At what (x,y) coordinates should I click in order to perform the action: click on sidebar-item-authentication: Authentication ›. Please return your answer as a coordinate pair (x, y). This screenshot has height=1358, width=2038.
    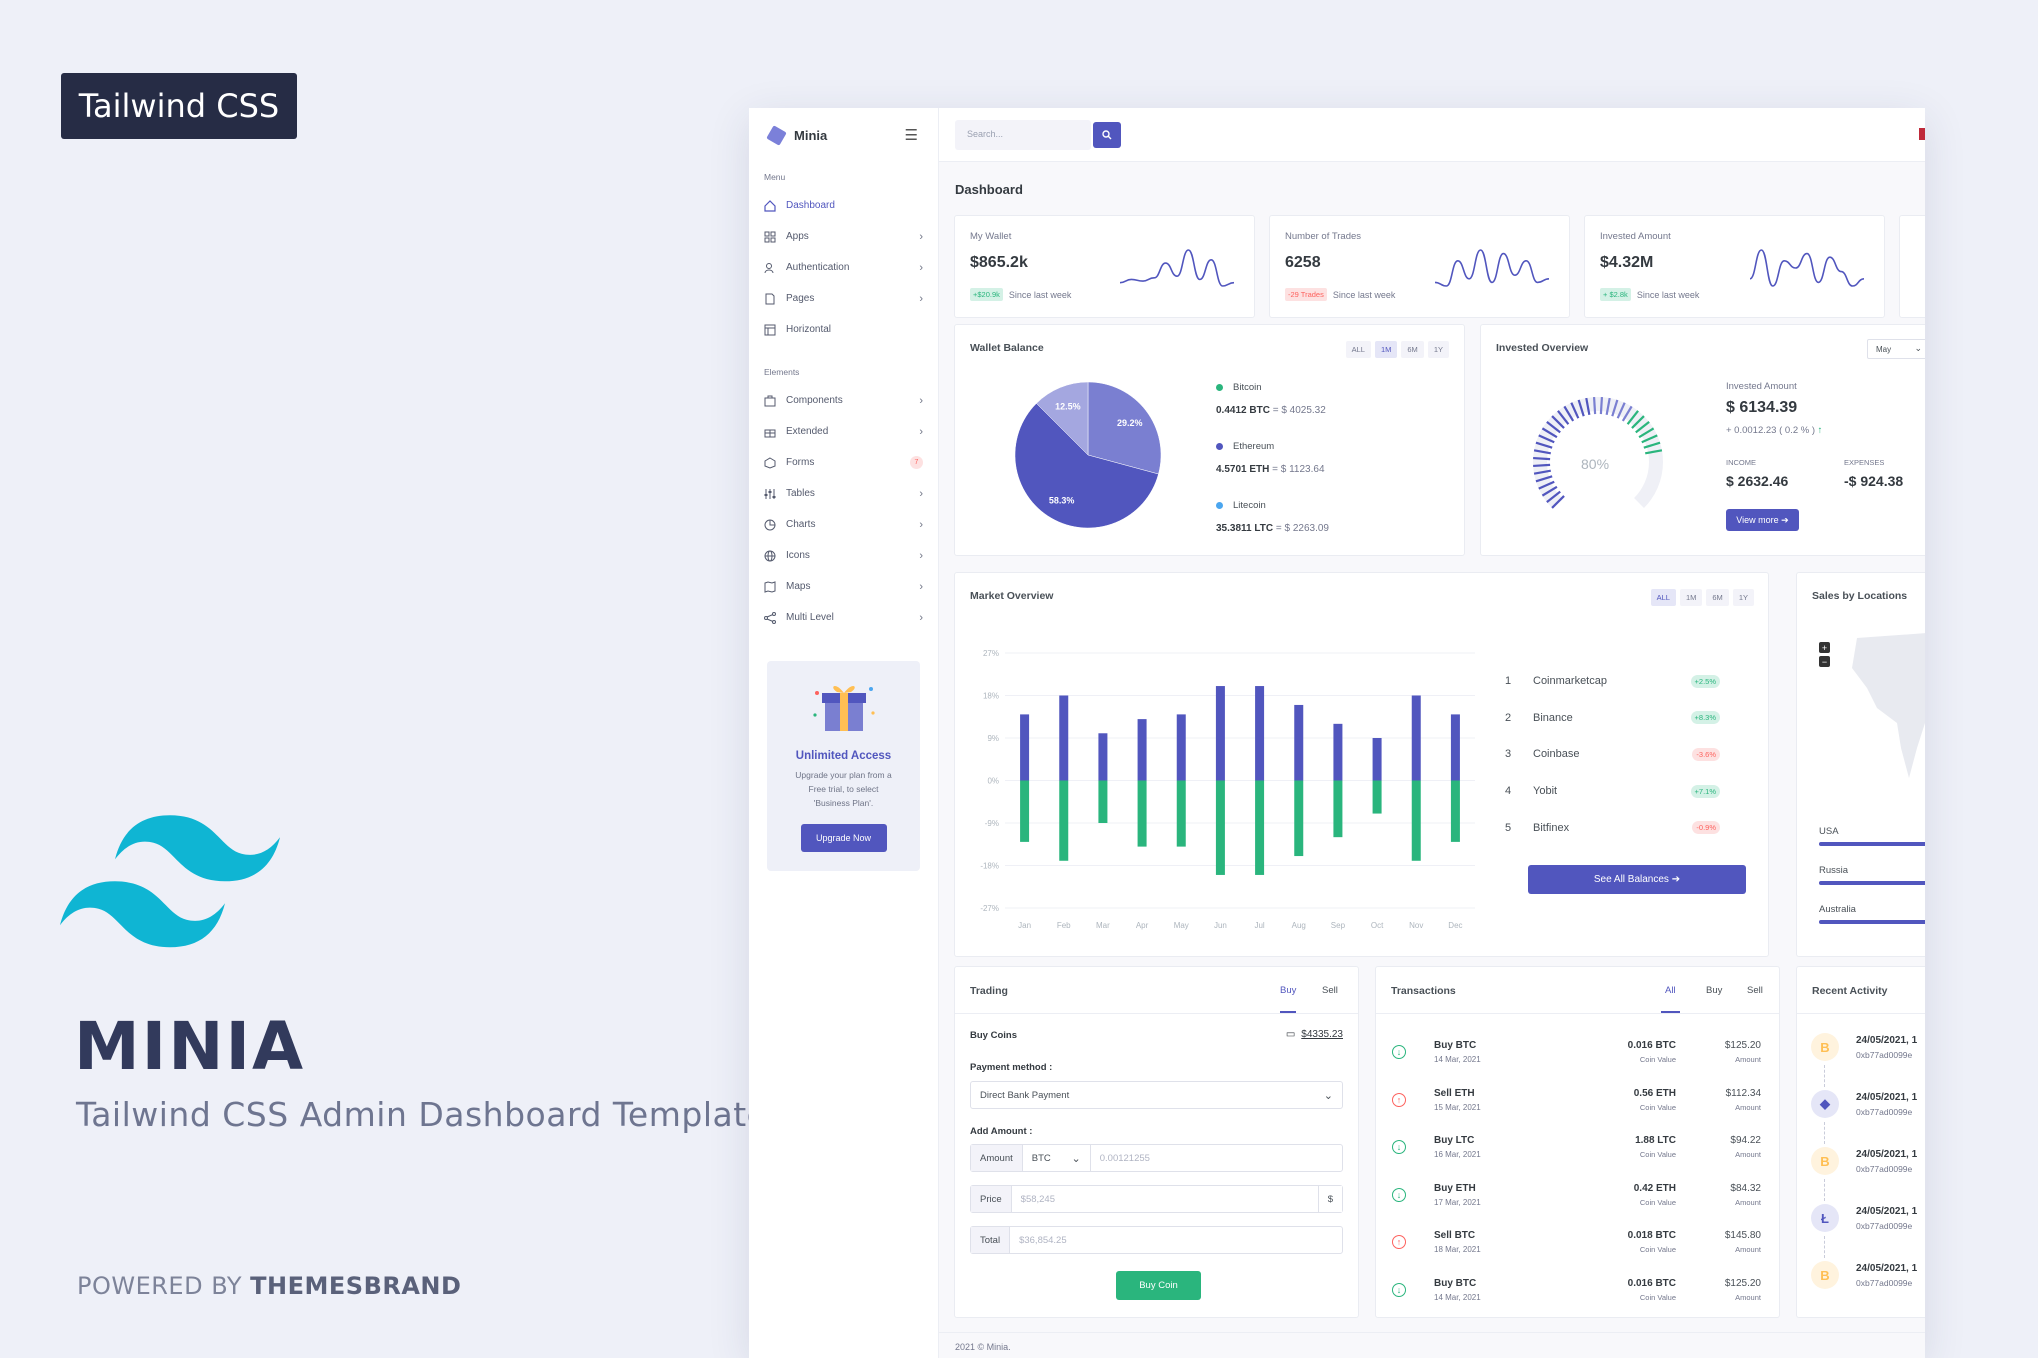
    Looking at the image, I should click on (843, 267).